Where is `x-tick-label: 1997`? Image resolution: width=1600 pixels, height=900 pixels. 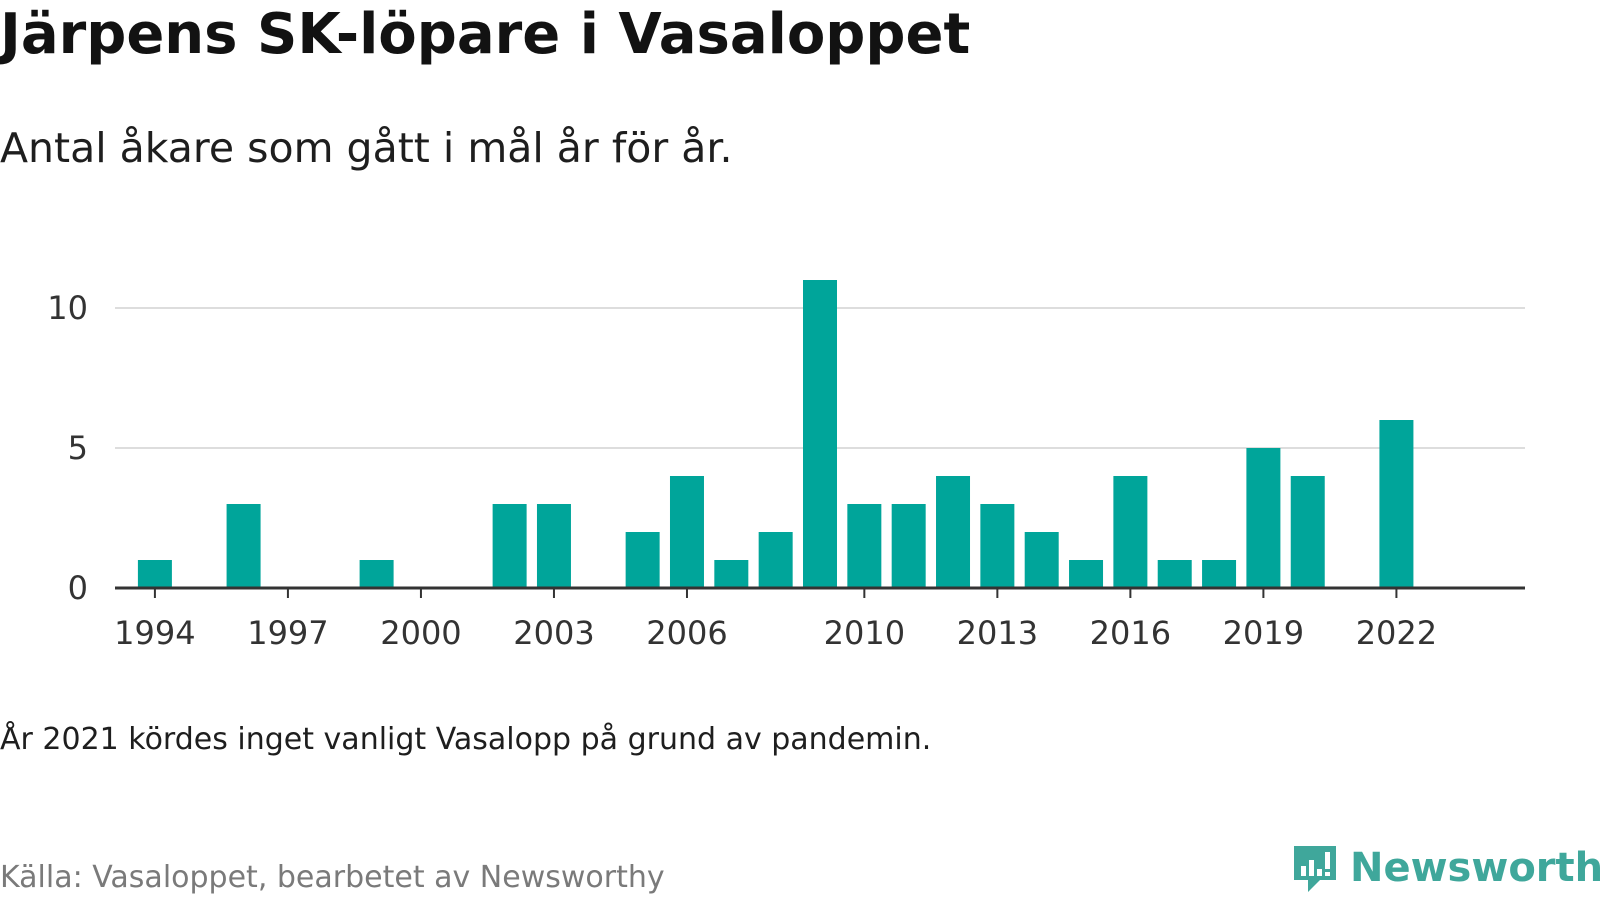 x-tick-label: 1997 is located at coordinates (287, 633).